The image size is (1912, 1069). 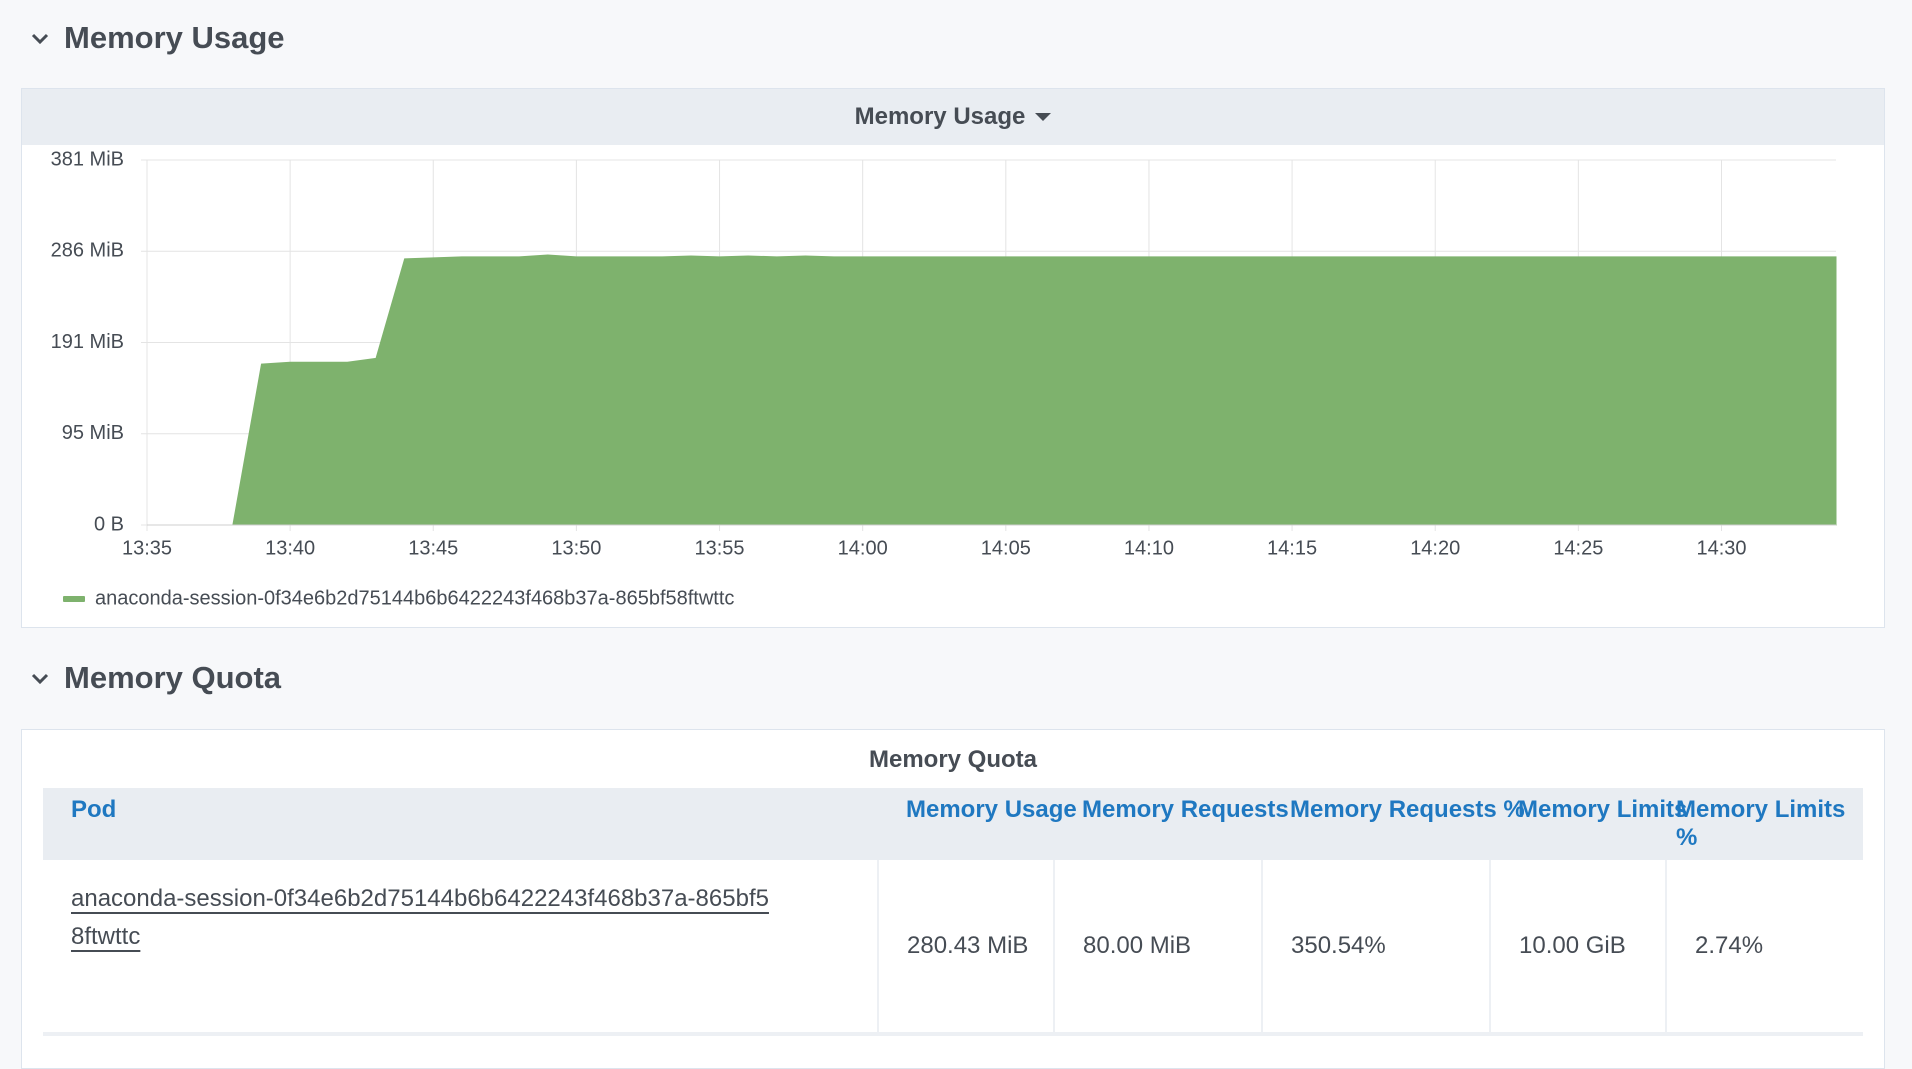 I want to click on cell: 2.74%, so click(x=1764, y=948).